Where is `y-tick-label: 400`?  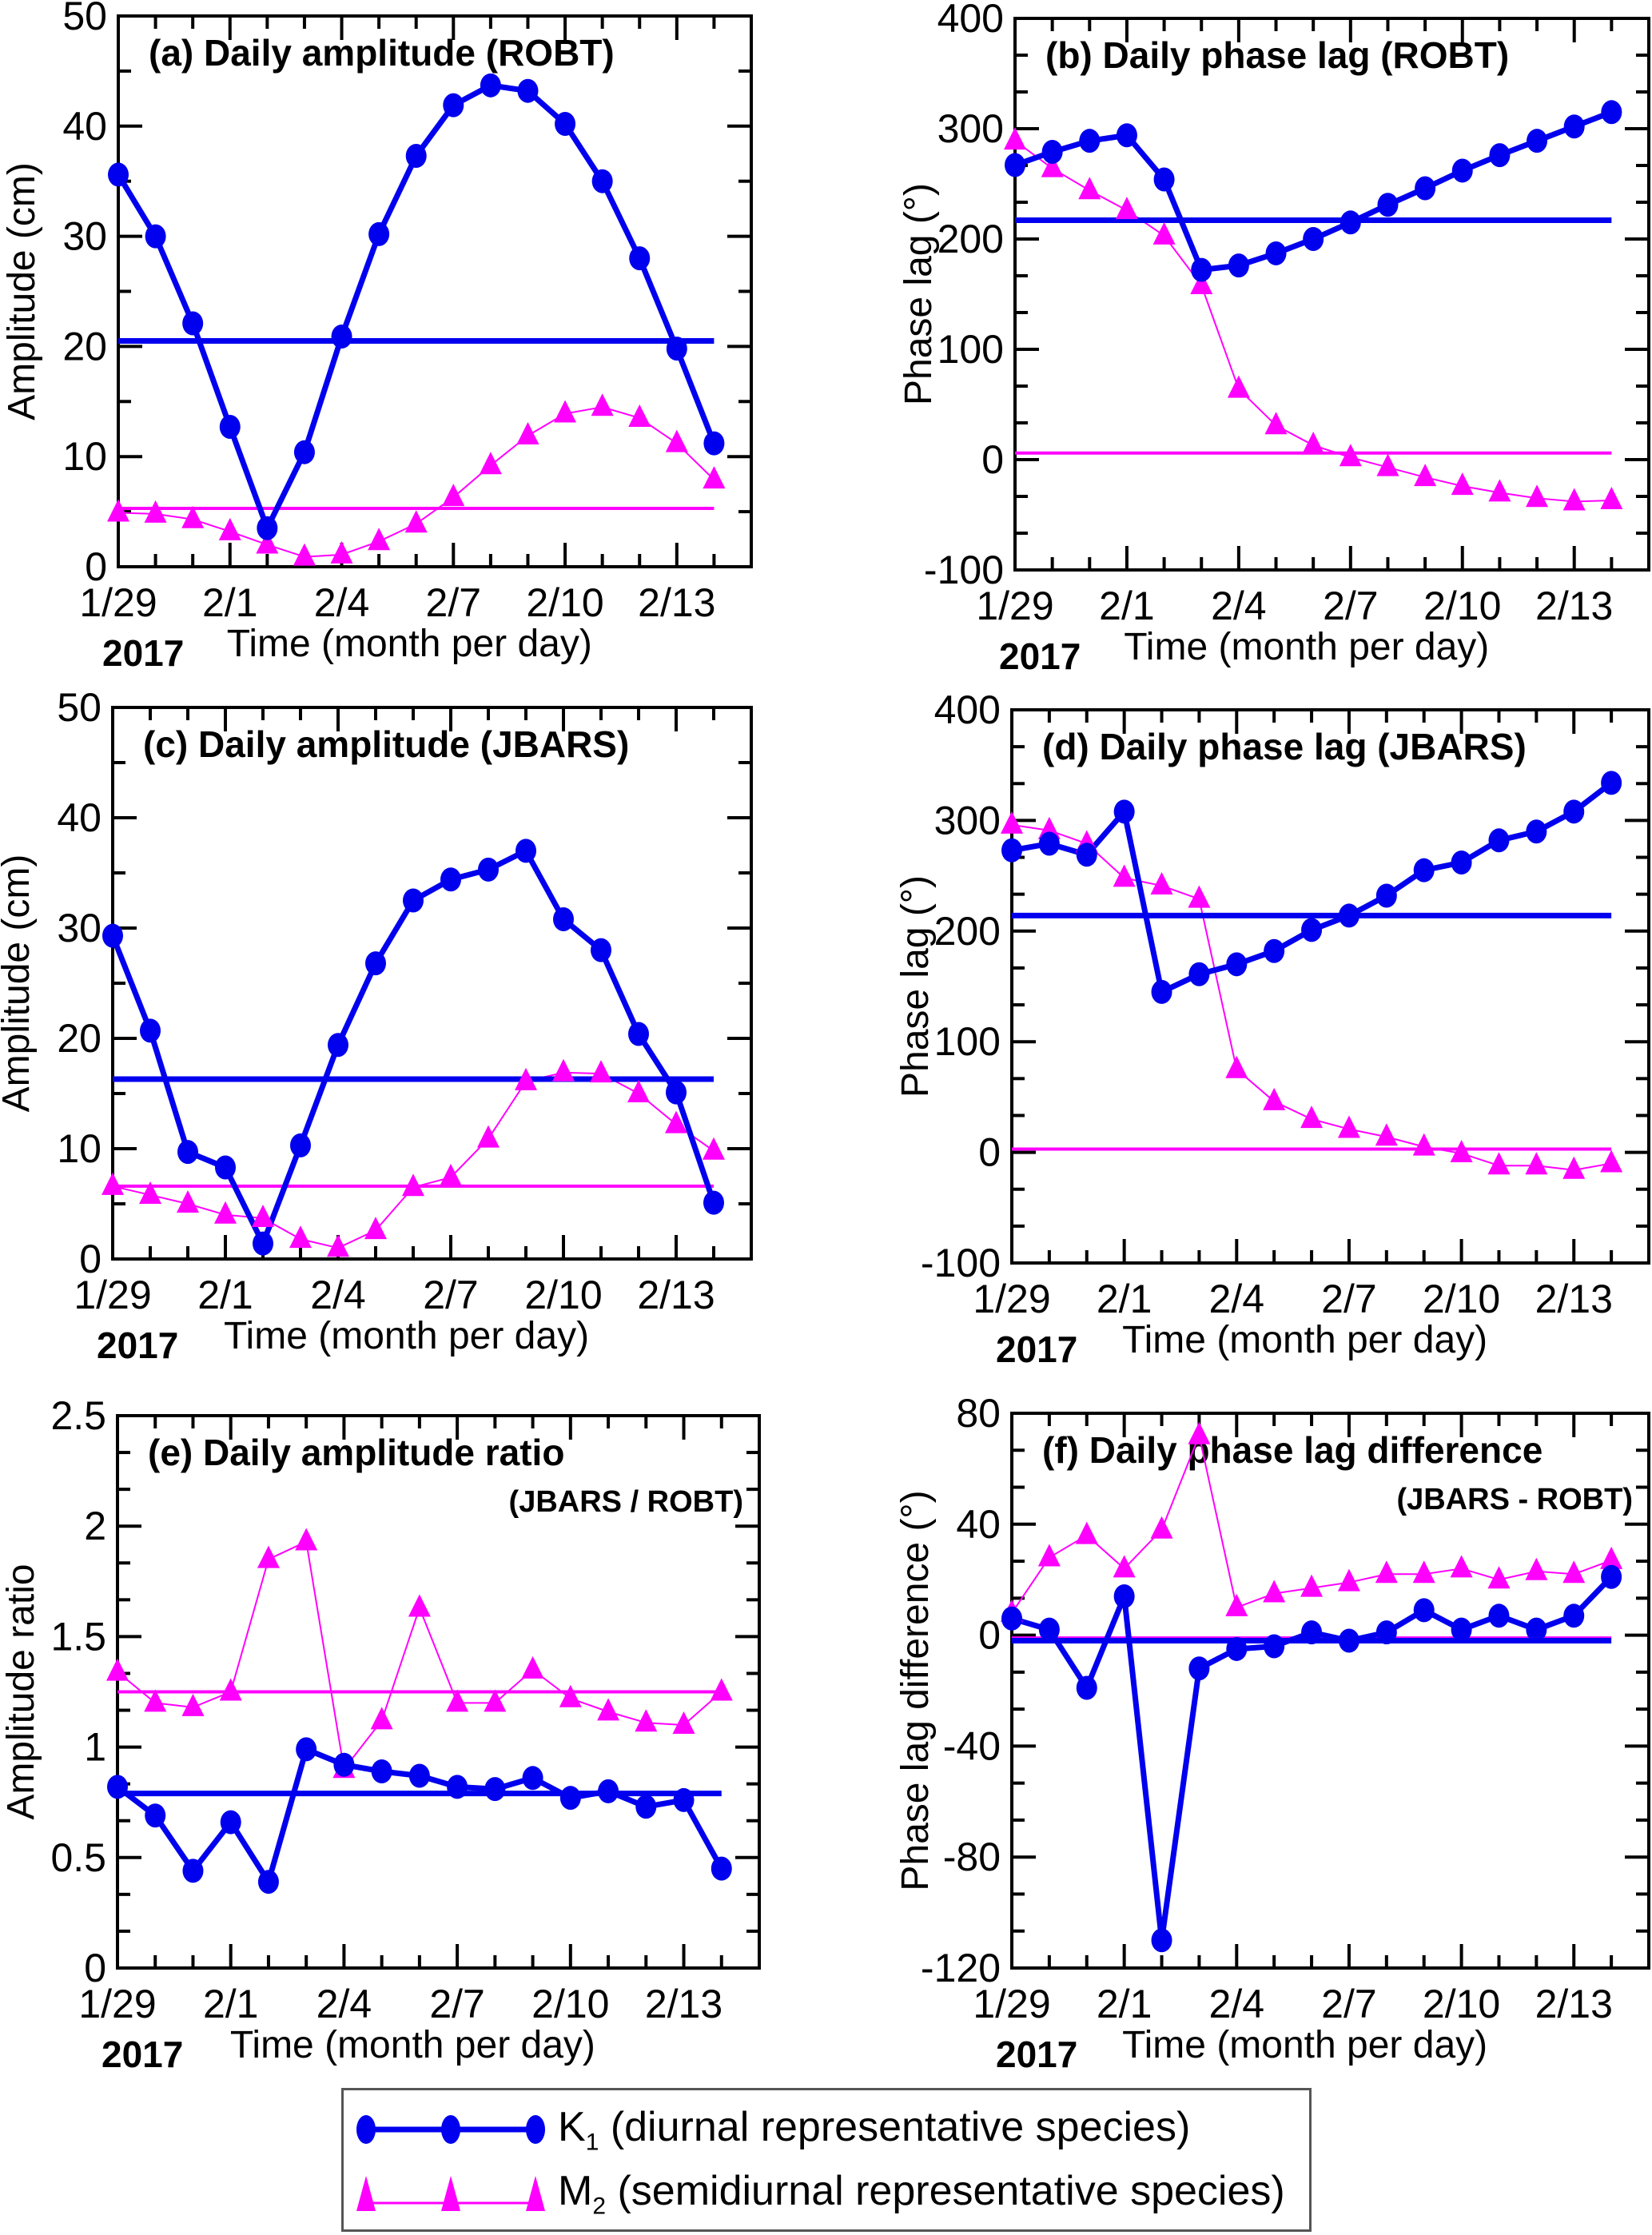 y-tick-label: 400 is located at coordinates (967, 709).